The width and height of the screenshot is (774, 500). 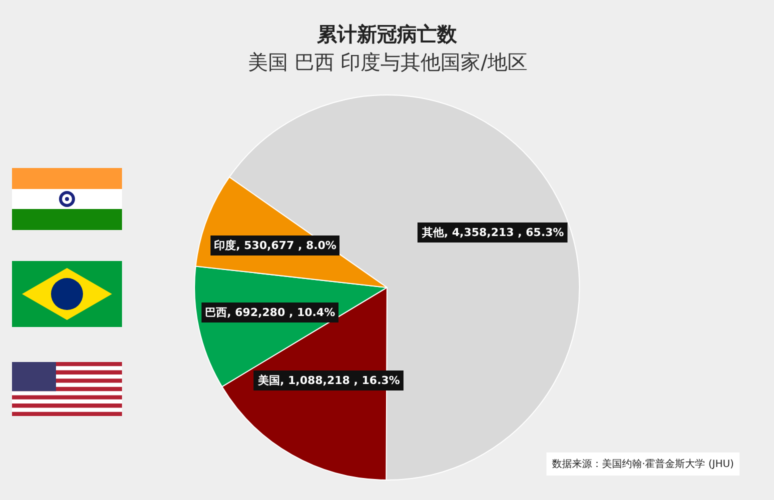 What do you see at coordinates (643, 464) in the screenshot?
I see `source-note: 数据来源：美国约翰·霍普金斯大学 (JHU)` at bounding box center [643, 464].